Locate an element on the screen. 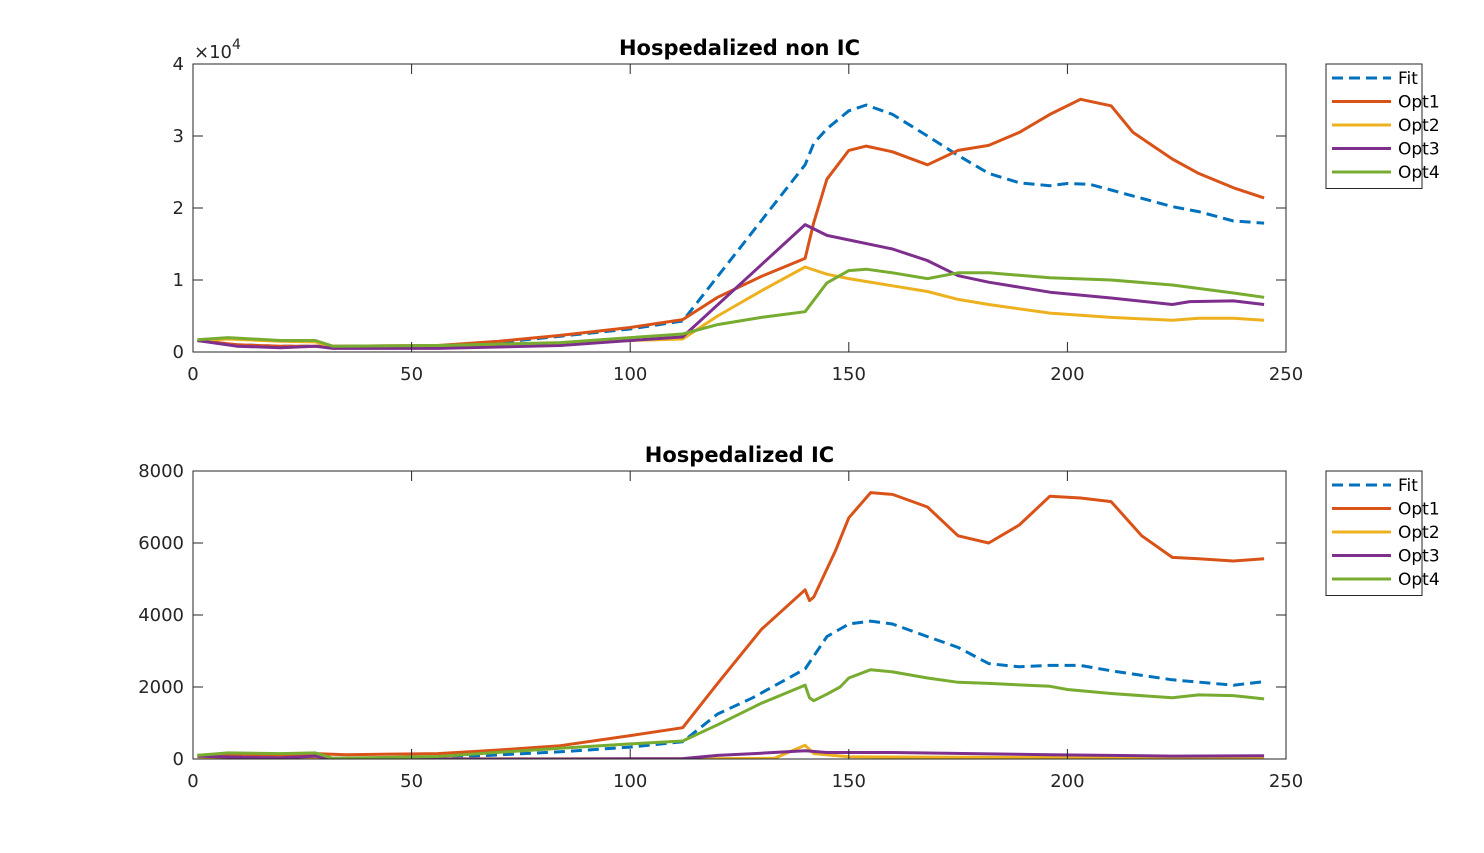 This screenshot has height=853, width=1484. y-tick-label: 4000 is located at coordinates (161, 615).